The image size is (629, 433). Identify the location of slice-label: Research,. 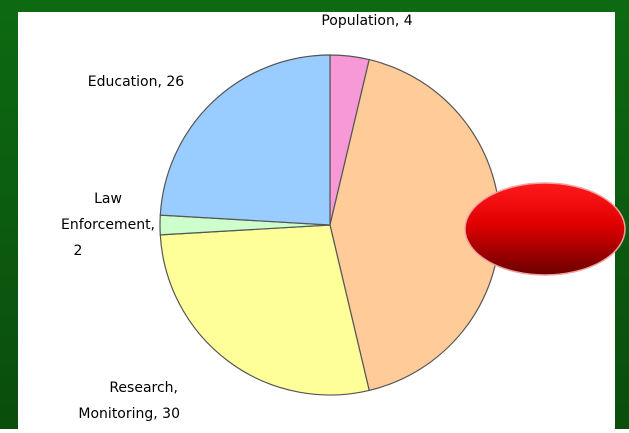
(143, 388).